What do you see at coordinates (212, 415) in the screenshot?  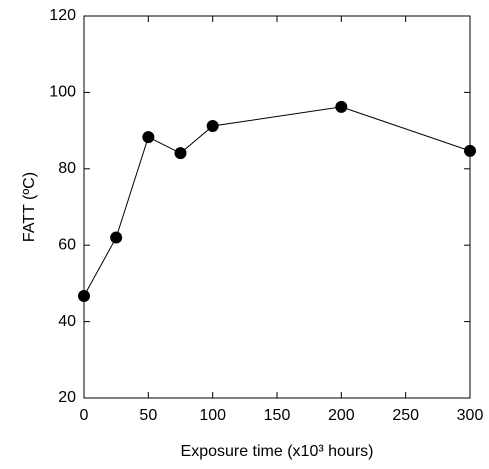 I see `x-tick-label: 100` at bounding box center [212, 415].